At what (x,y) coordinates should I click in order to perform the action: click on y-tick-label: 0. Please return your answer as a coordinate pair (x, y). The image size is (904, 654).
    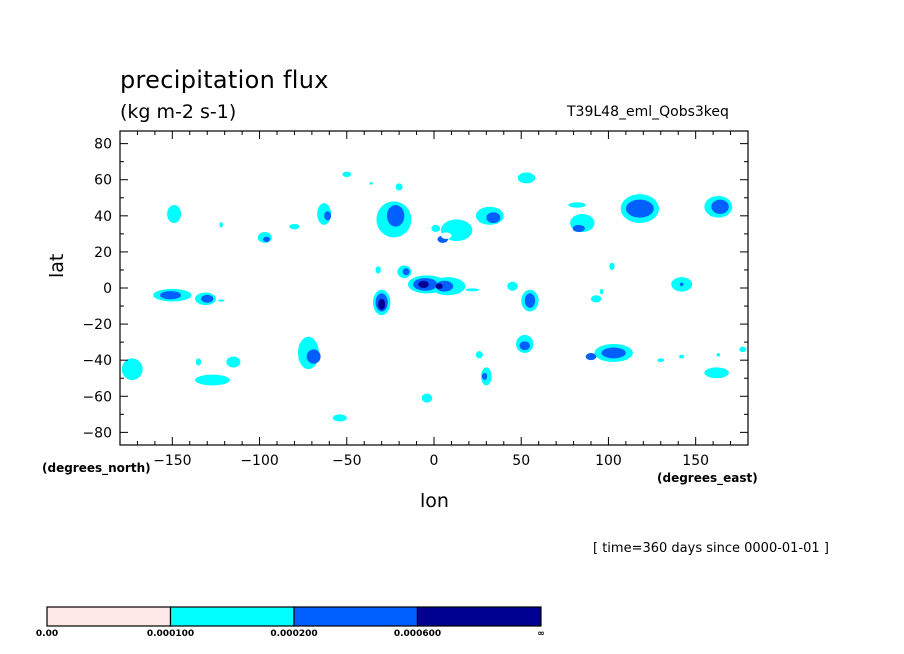
    Looking at the image, I should click on (107, 289).